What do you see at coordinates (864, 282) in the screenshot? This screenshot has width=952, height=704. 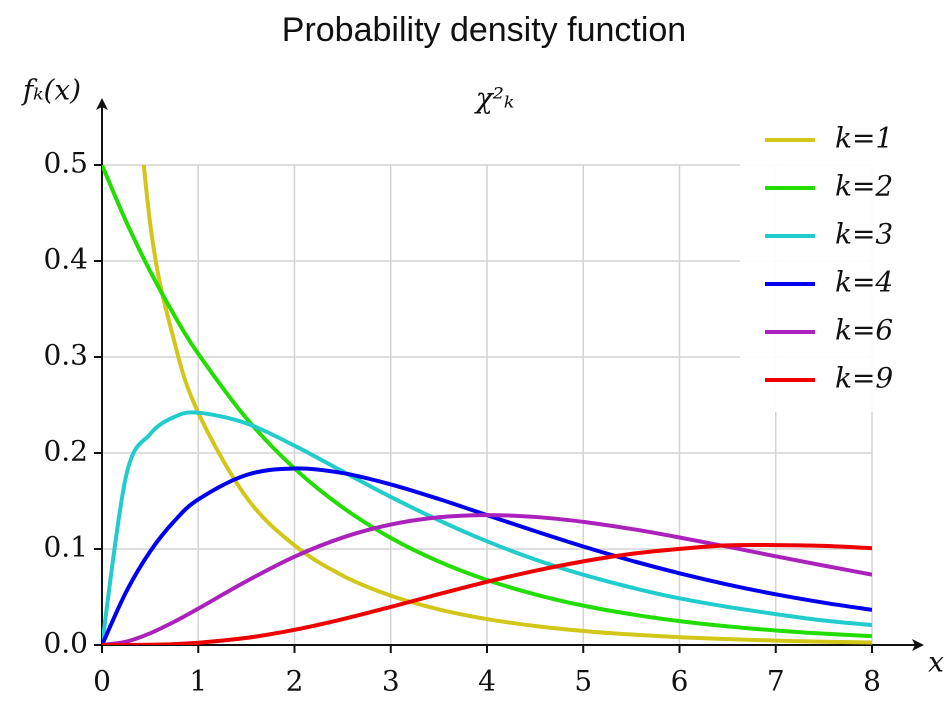 I see `legend-label: k=4` at bounding box center [864, 282].